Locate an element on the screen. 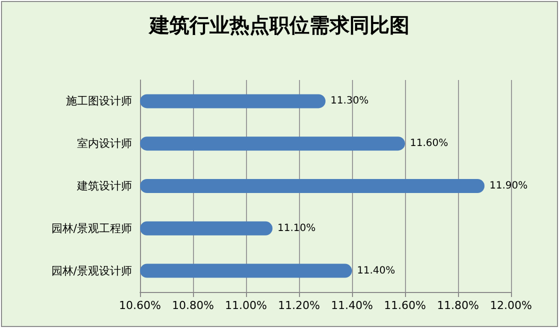 The height and width of the screenshot is (328, 559). x-tick-label: 11.00% is located at coordinates (246, 305).